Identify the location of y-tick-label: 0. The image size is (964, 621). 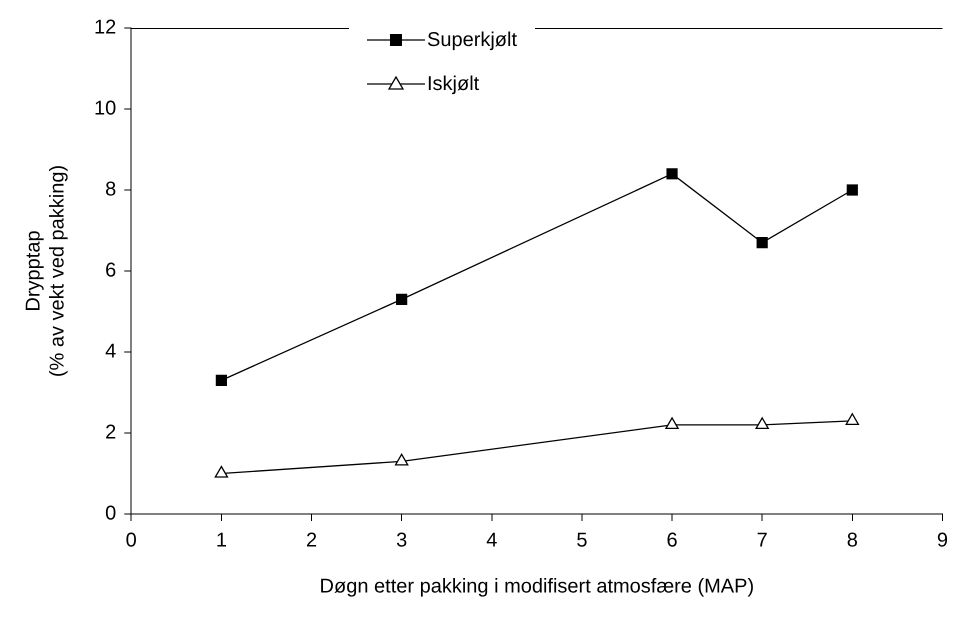
(110, 513).